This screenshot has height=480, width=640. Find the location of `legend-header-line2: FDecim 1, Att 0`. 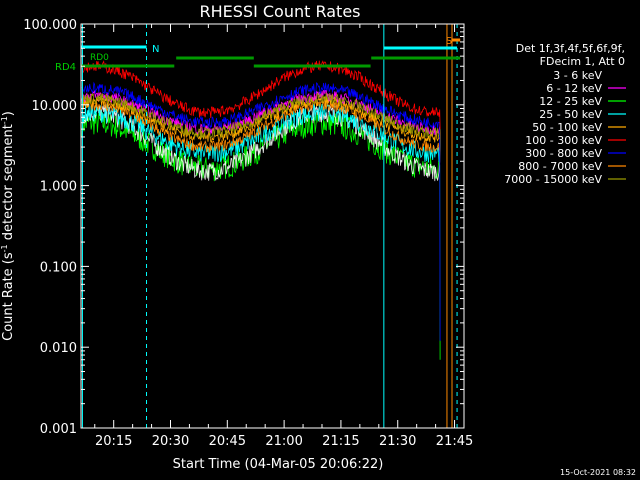

legend-header-line2: FDecim 1, Att 0 is located at coordinates (582, 61).